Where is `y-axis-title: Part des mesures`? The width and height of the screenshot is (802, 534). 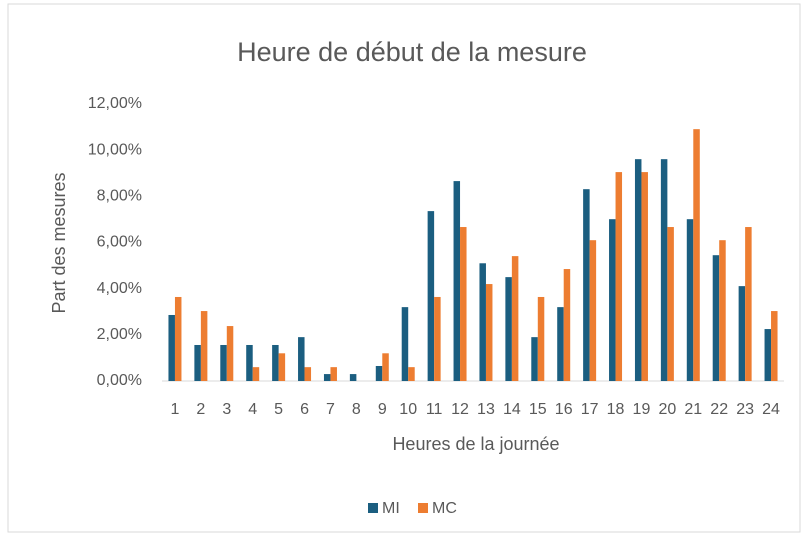 y-axis-title: Part des mesures is located at coordinates (59, 242).